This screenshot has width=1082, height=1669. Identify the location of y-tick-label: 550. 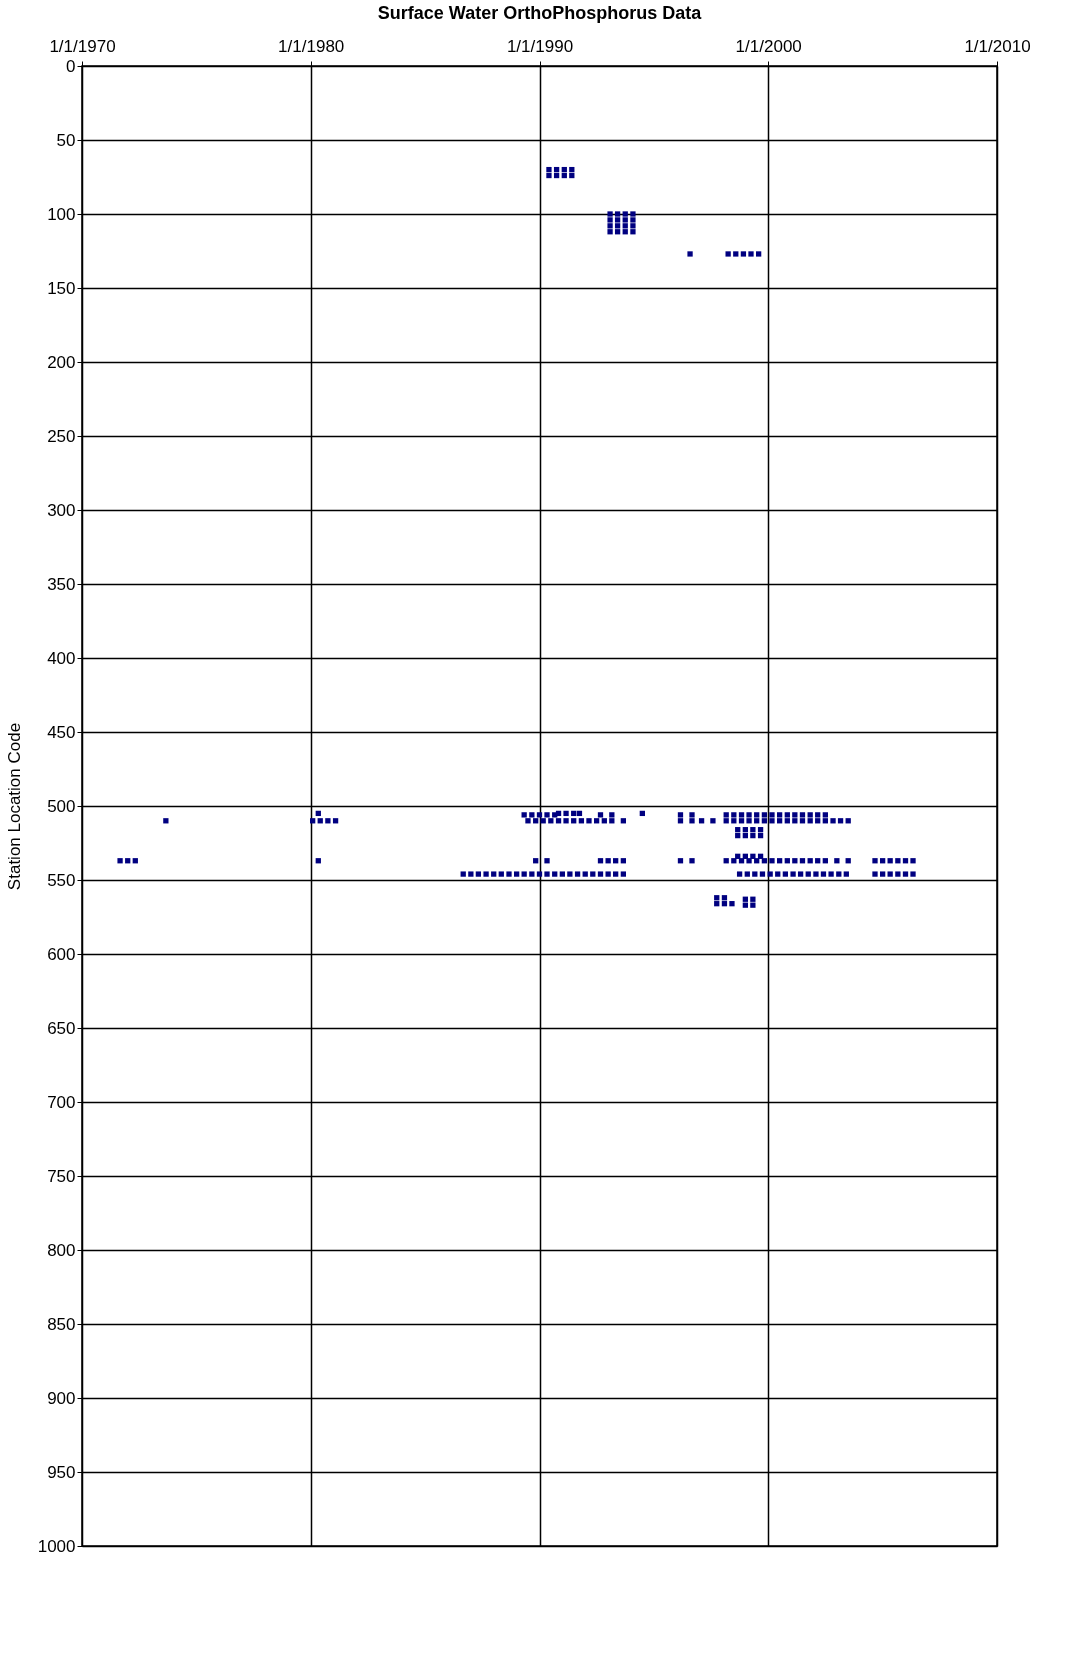
(61, 880).